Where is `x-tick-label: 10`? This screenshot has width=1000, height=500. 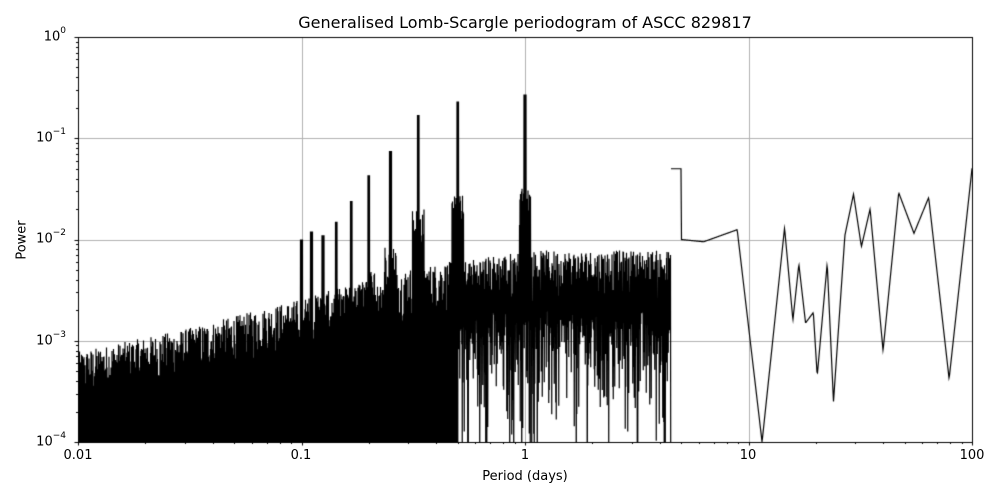 x-tick-label: 10 is located at coordinates (748, 455).